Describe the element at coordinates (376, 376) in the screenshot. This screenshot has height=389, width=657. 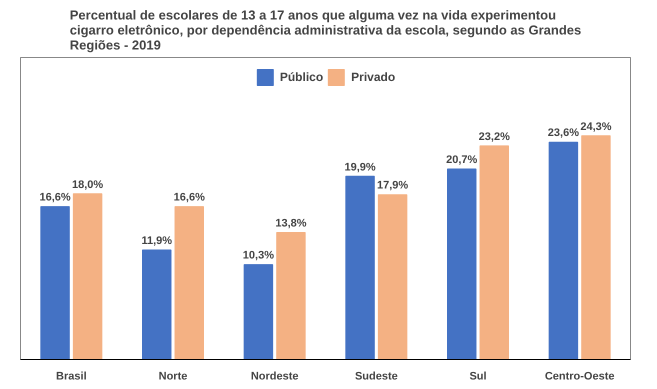
I see `x-tick-label: Sudeste` at that location.